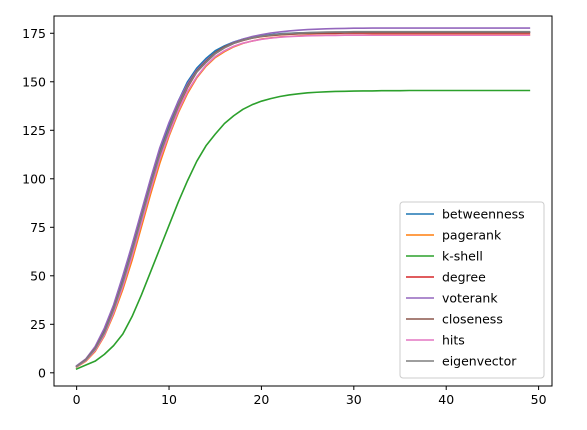  What do you see at coordinates (354, 399) in the screenshot?
I see `x-tick-label: 30` at bounding box center [354, 399].